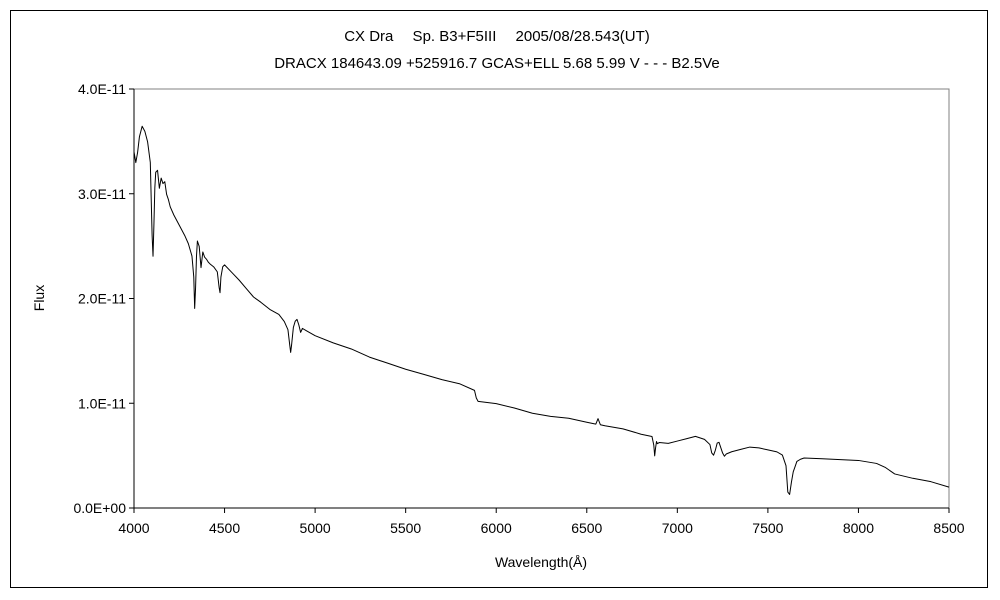  Describe the element at coordinates (586, 528) in the screenshot. I see `x-tick-label: 6500` at that location.